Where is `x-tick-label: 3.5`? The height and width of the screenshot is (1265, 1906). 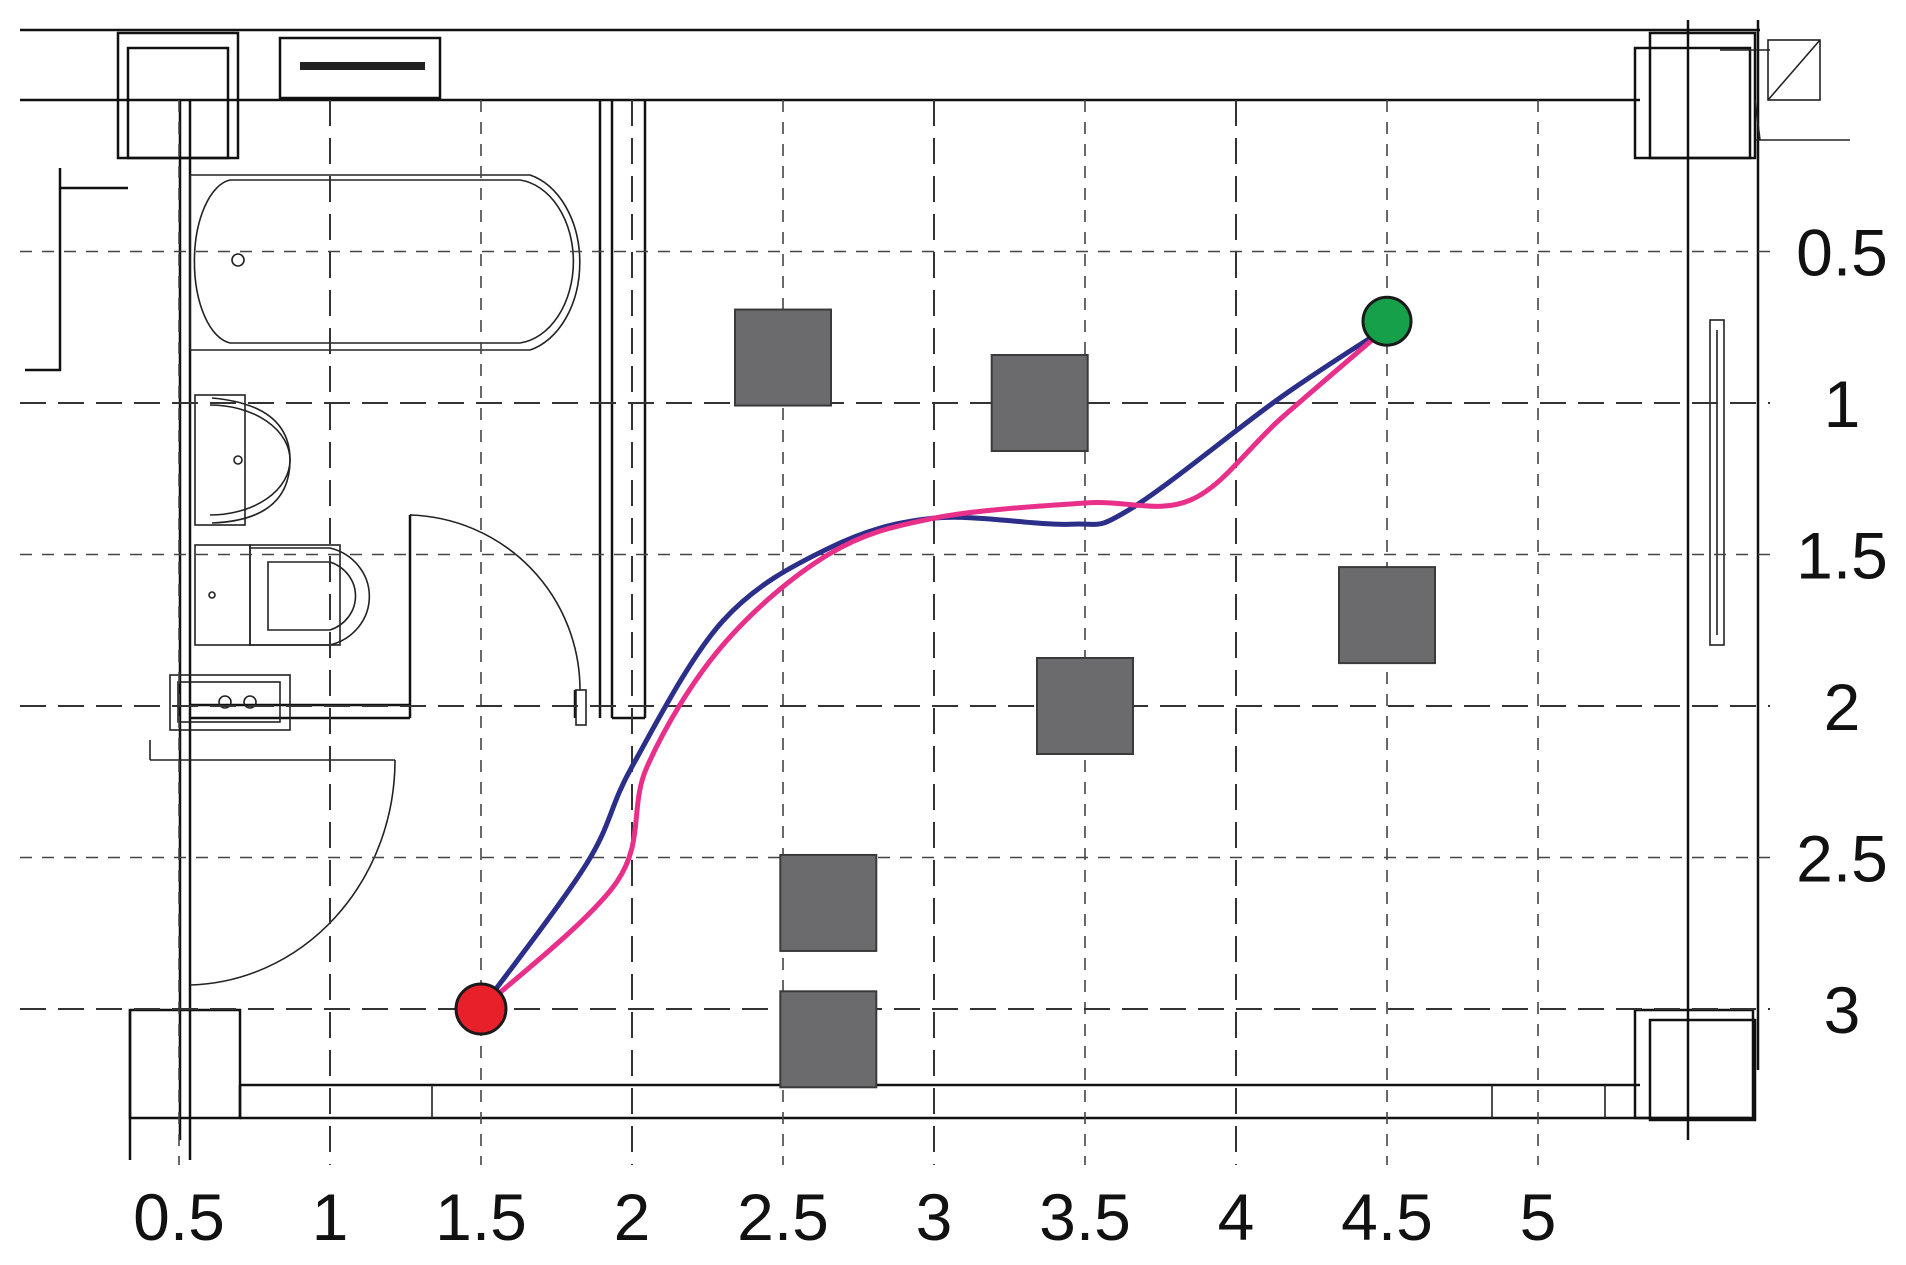
x-tick-label: 3.5 is located at coordinates (1085, 1217).